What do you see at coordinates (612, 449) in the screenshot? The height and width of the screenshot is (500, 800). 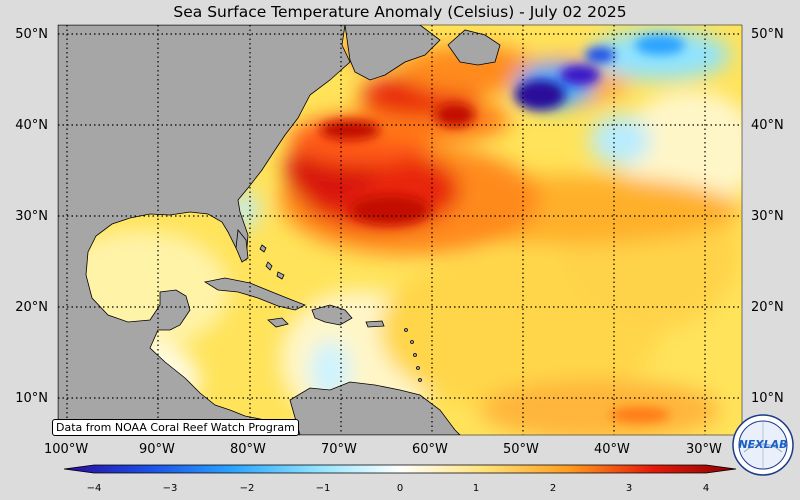 I see `lon-label-40w: 40°W` at bounding box center [612, 449].